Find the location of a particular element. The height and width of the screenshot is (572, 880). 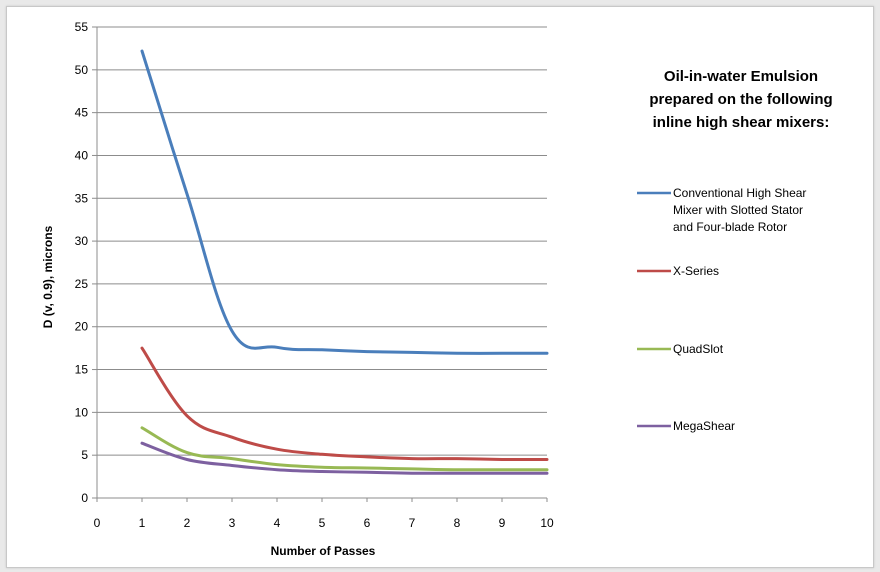

legend-title-line-1: Oil-in-water Emulsion is located at coordinates (741, 76).